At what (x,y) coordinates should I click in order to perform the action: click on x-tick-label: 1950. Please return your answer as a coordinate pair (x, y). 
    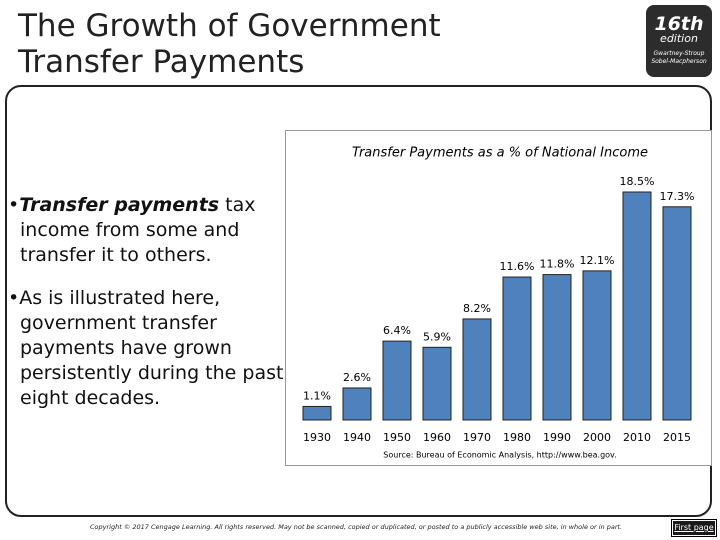
    Looking at the image, I should click on (397, 437).